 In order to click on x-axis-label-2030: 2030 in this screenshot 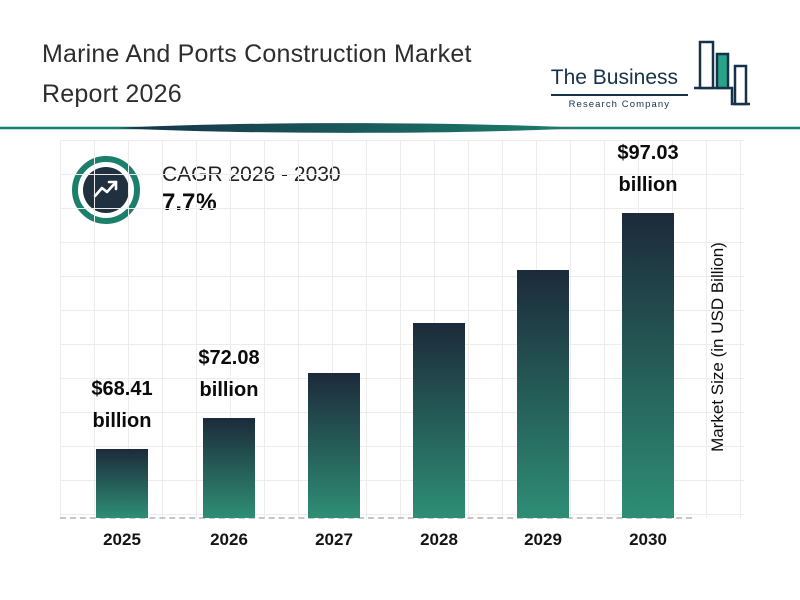, I will do `click(648, 539)`.